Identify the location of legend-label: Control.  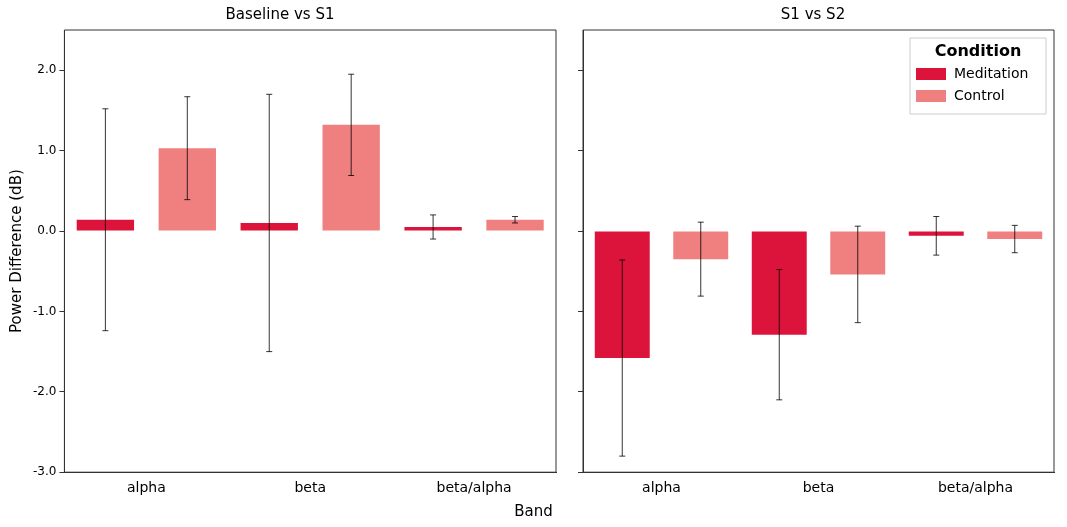
(979, 94).